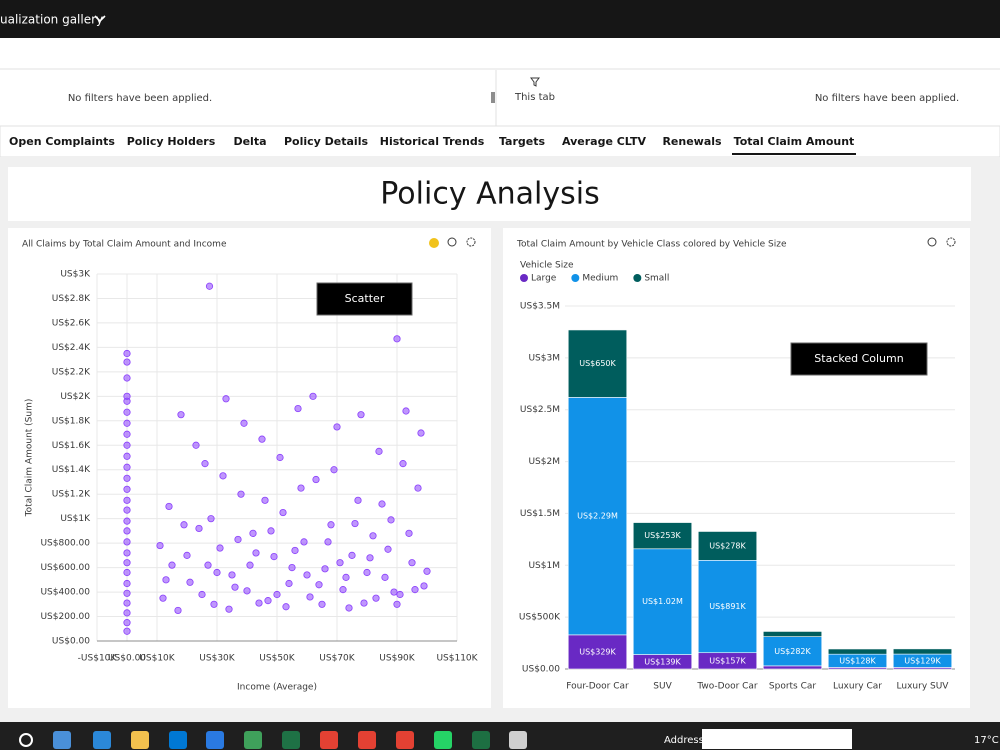  What do you see at coordinates (65, 568) in the screenshot?
I see `y-tick-label: US$600.00` at bounding box center [65, 568].